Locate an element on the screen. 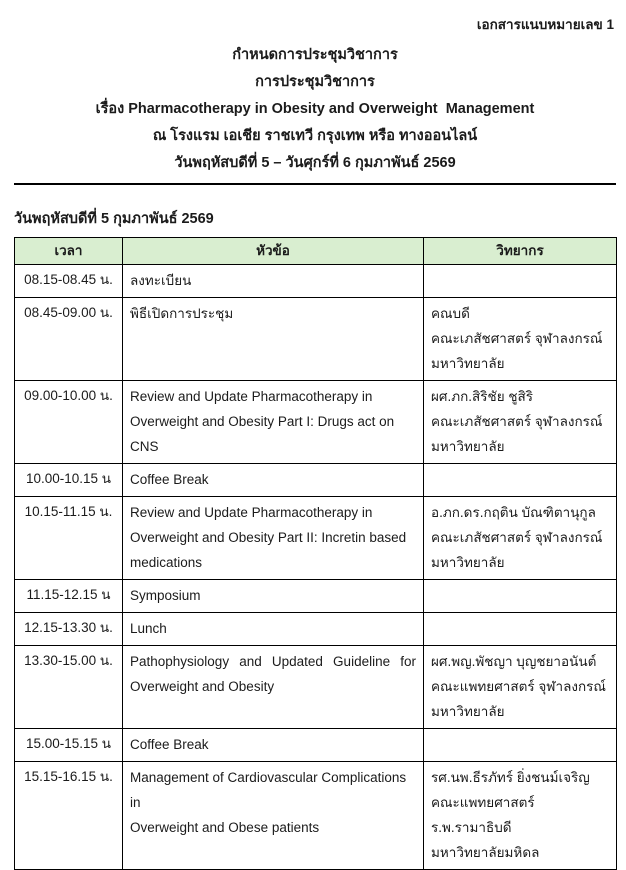 This screenshot has height=870, width=626. topic-cell: ลงทะเบียน is located at coordinates (273, 281).